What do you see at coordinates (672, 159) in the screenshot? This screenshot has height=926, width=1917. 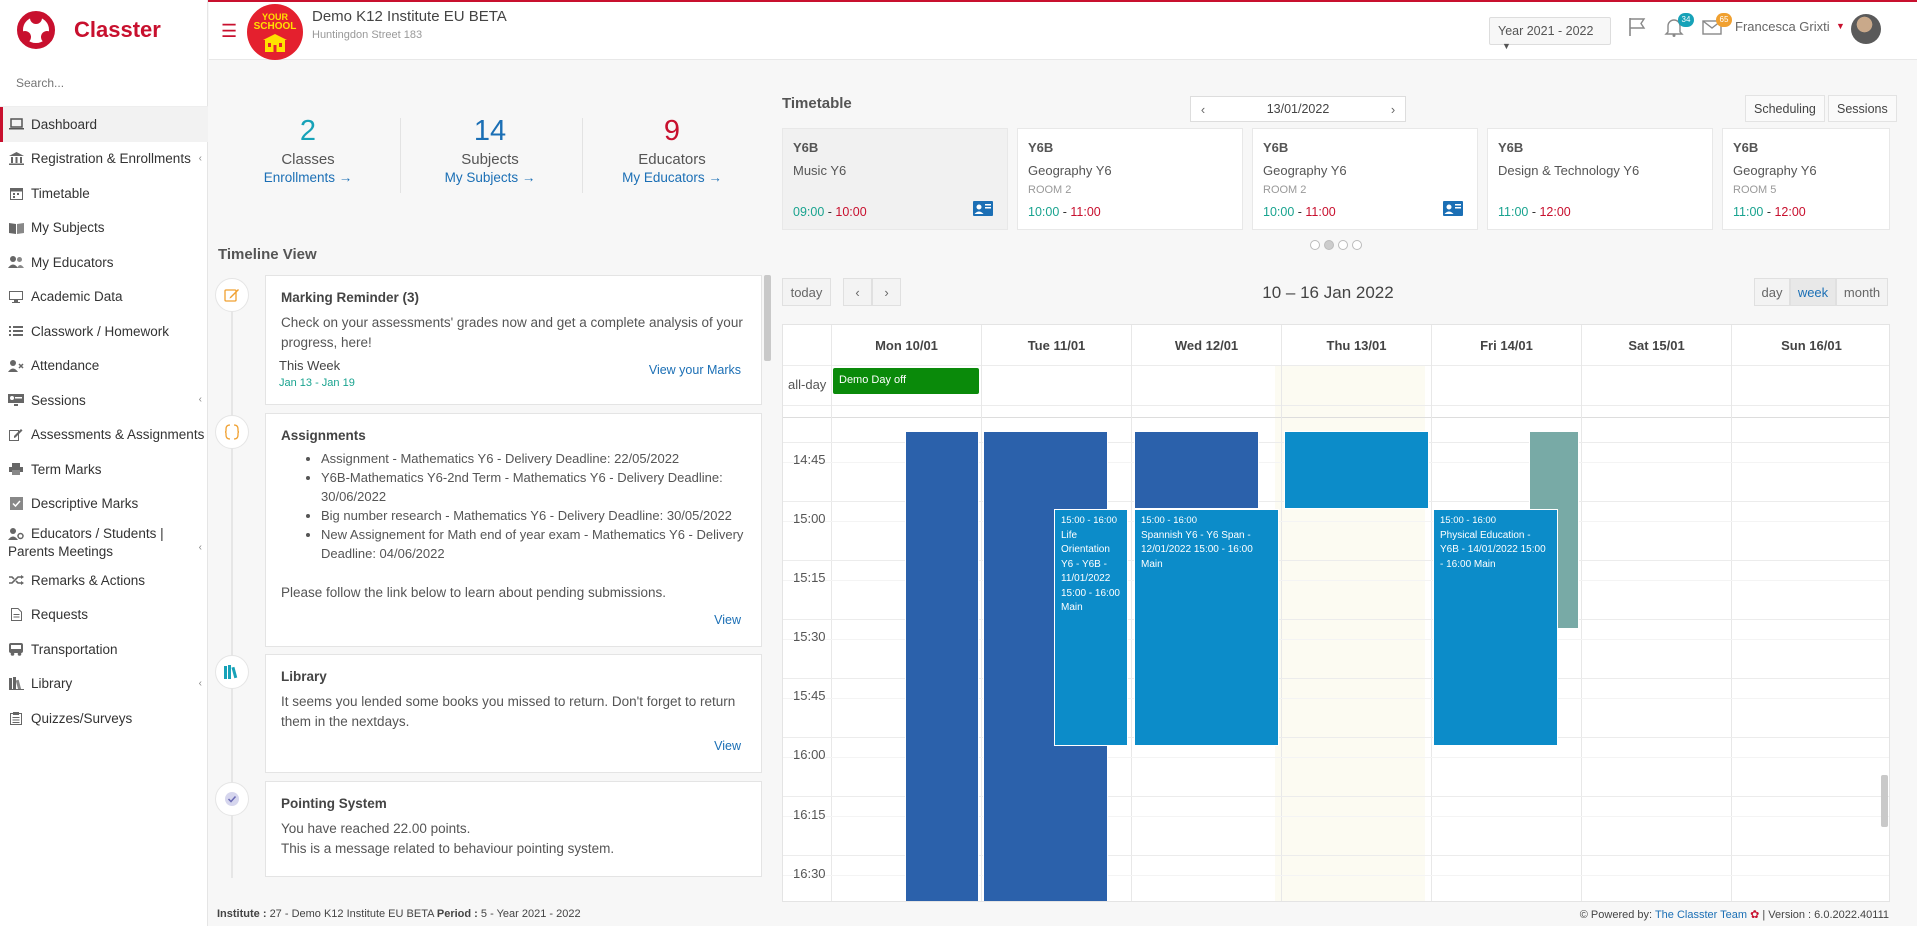 I see `stat-label: Educators` at bounding box center [672, 159].